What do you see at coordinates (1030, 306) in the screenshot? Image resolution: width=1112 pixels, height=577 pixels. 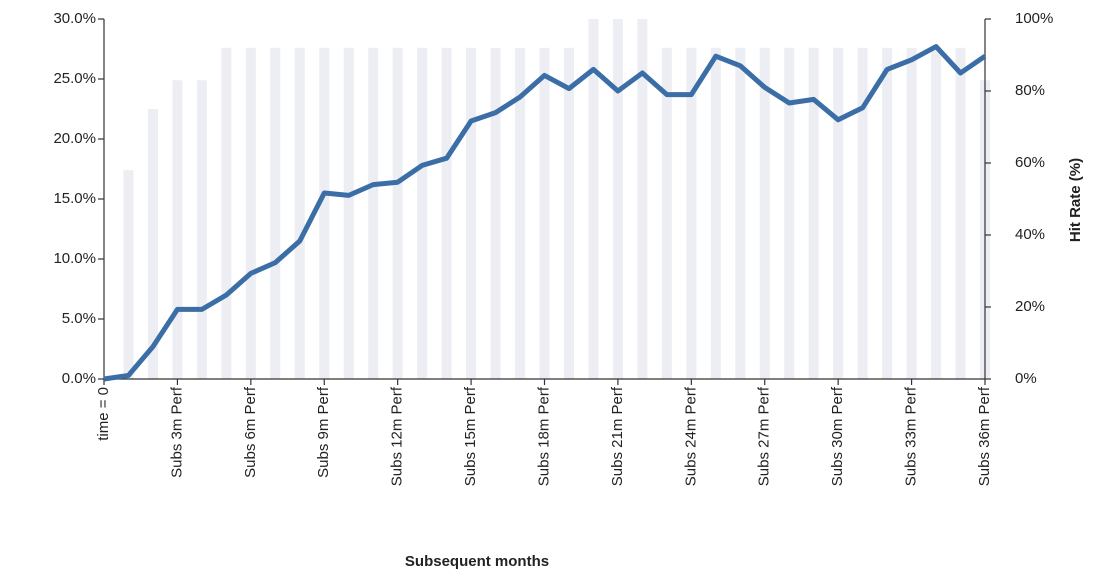 I see `y2-tick-label: 20%` at bounding box center [1030, 306].